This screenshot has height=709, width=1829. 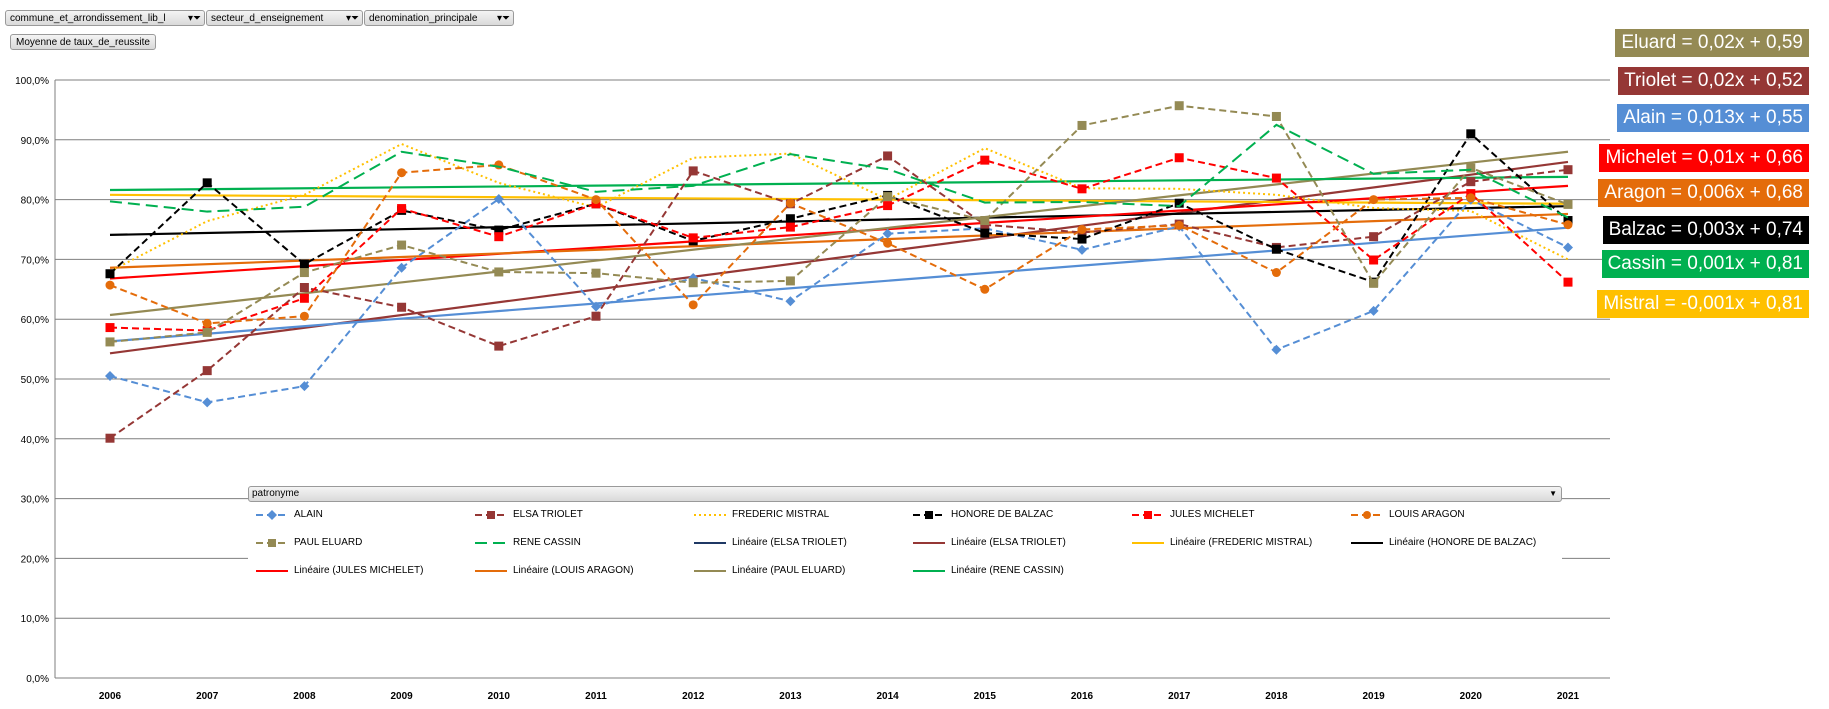 I want to click on legend-entry: RENE CASSIN, so click(x=580, y=543).